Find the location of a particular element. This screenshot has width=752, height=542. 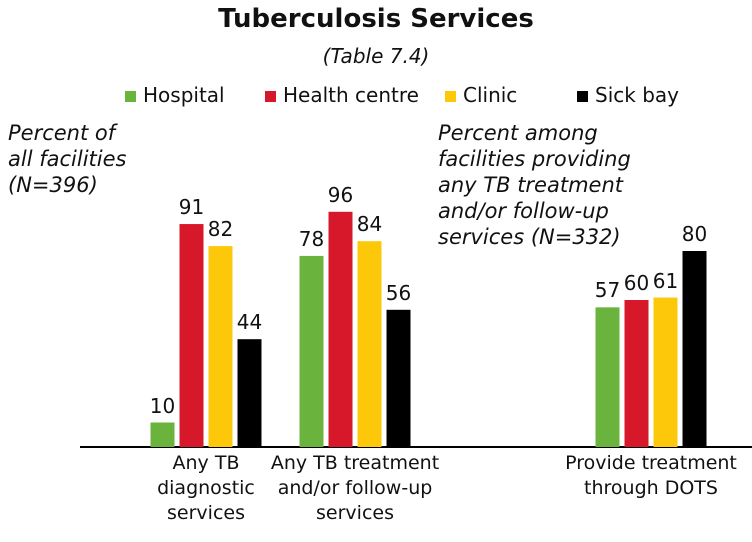

legend-label: Clinic is located at coordinates (490, 95).